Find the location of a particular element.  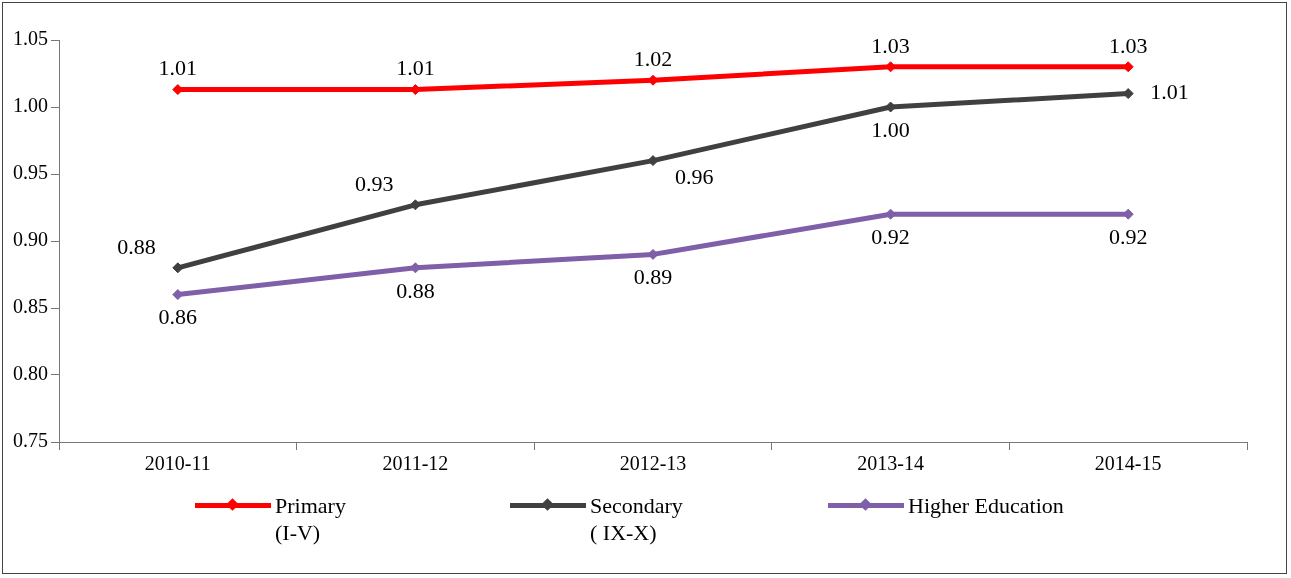

x-tick-label: 2013-14 is located at coordinates (890, 463).